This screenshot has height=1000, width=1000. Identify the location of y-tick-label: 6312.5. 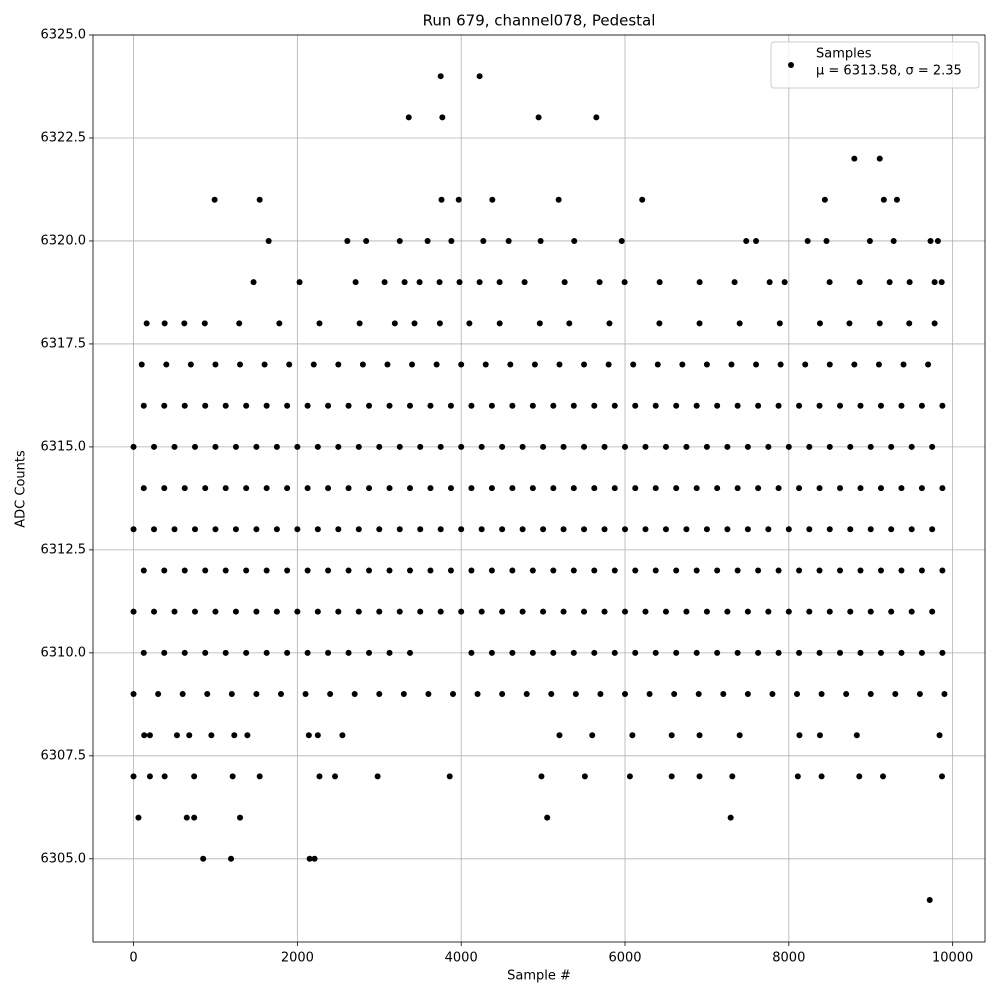
(64, 549).